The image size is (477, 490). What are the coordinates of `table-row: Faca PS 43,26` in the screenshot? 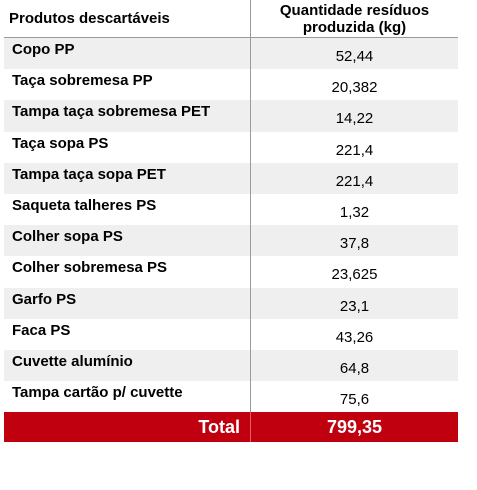 It's located at (231, 334).